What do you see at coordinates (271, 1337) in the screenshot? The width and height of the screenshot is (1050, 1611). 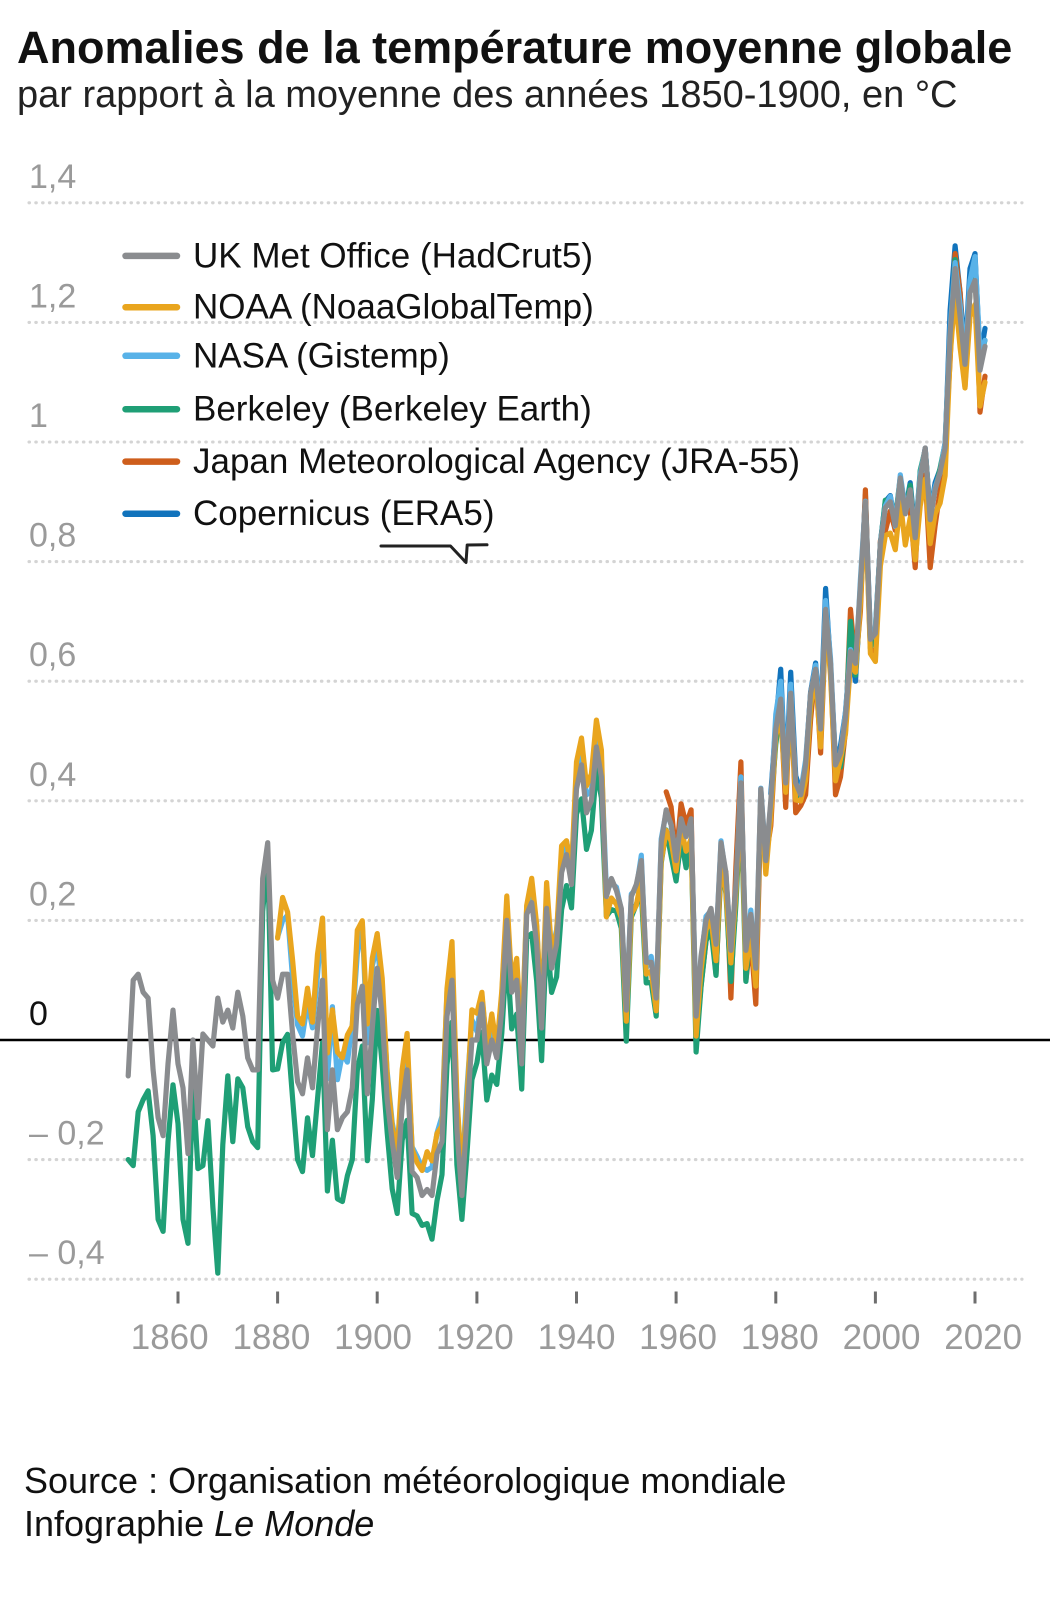 I see `svg-text: 1880` at bounding box center [271, 1337].